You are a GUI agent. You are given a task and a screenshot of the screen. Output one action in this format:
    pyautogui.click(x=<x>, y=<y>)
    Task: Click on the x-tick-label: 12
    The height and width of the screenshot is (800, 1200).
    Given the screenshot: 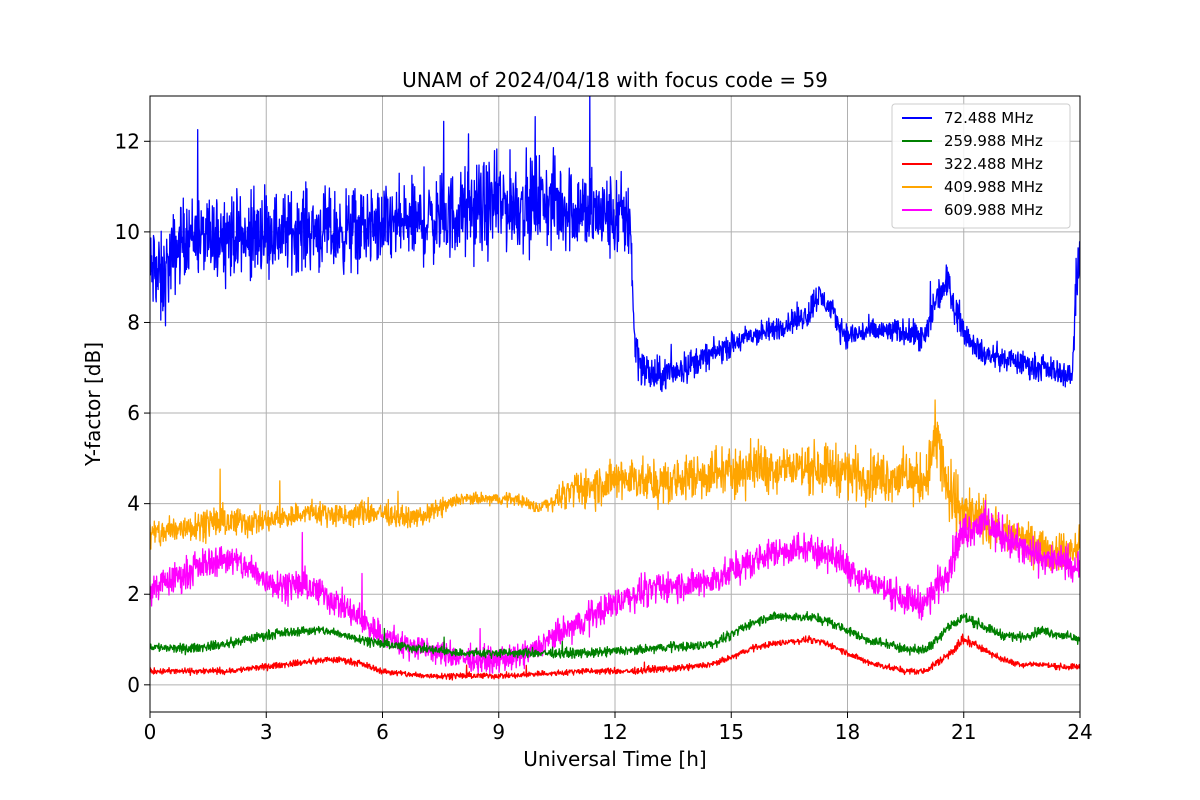 What is the action you would take?
    pyautogui.click(x=614, y=732)
    